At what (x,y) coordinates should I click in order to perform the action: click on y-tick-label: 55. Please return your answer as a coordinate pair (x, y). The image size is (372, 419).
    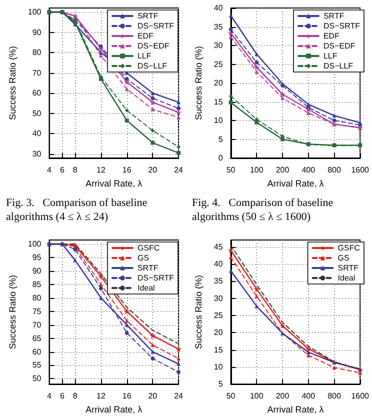
    Looking at the image, I should click on (37, 365).